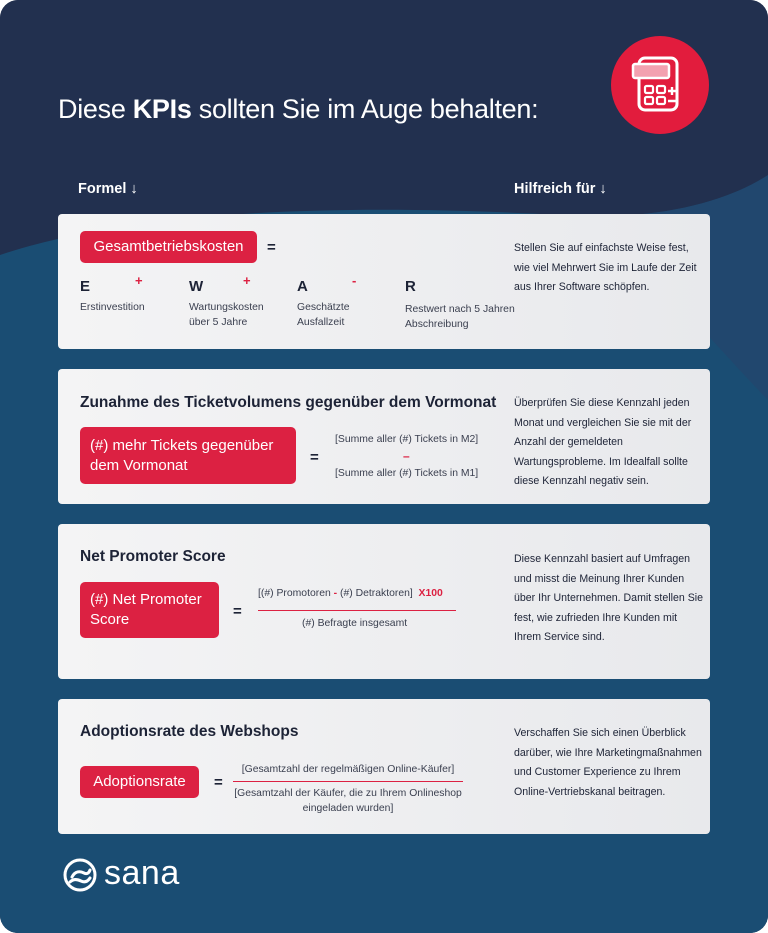 The height and width of the screenshot is (933, 768). What do you see at coordinates (298, 109) in the screenshot?
I see `page-title: Diese KPIs sollten Sie im Auge behalten:` at bounding box center [298, 109].